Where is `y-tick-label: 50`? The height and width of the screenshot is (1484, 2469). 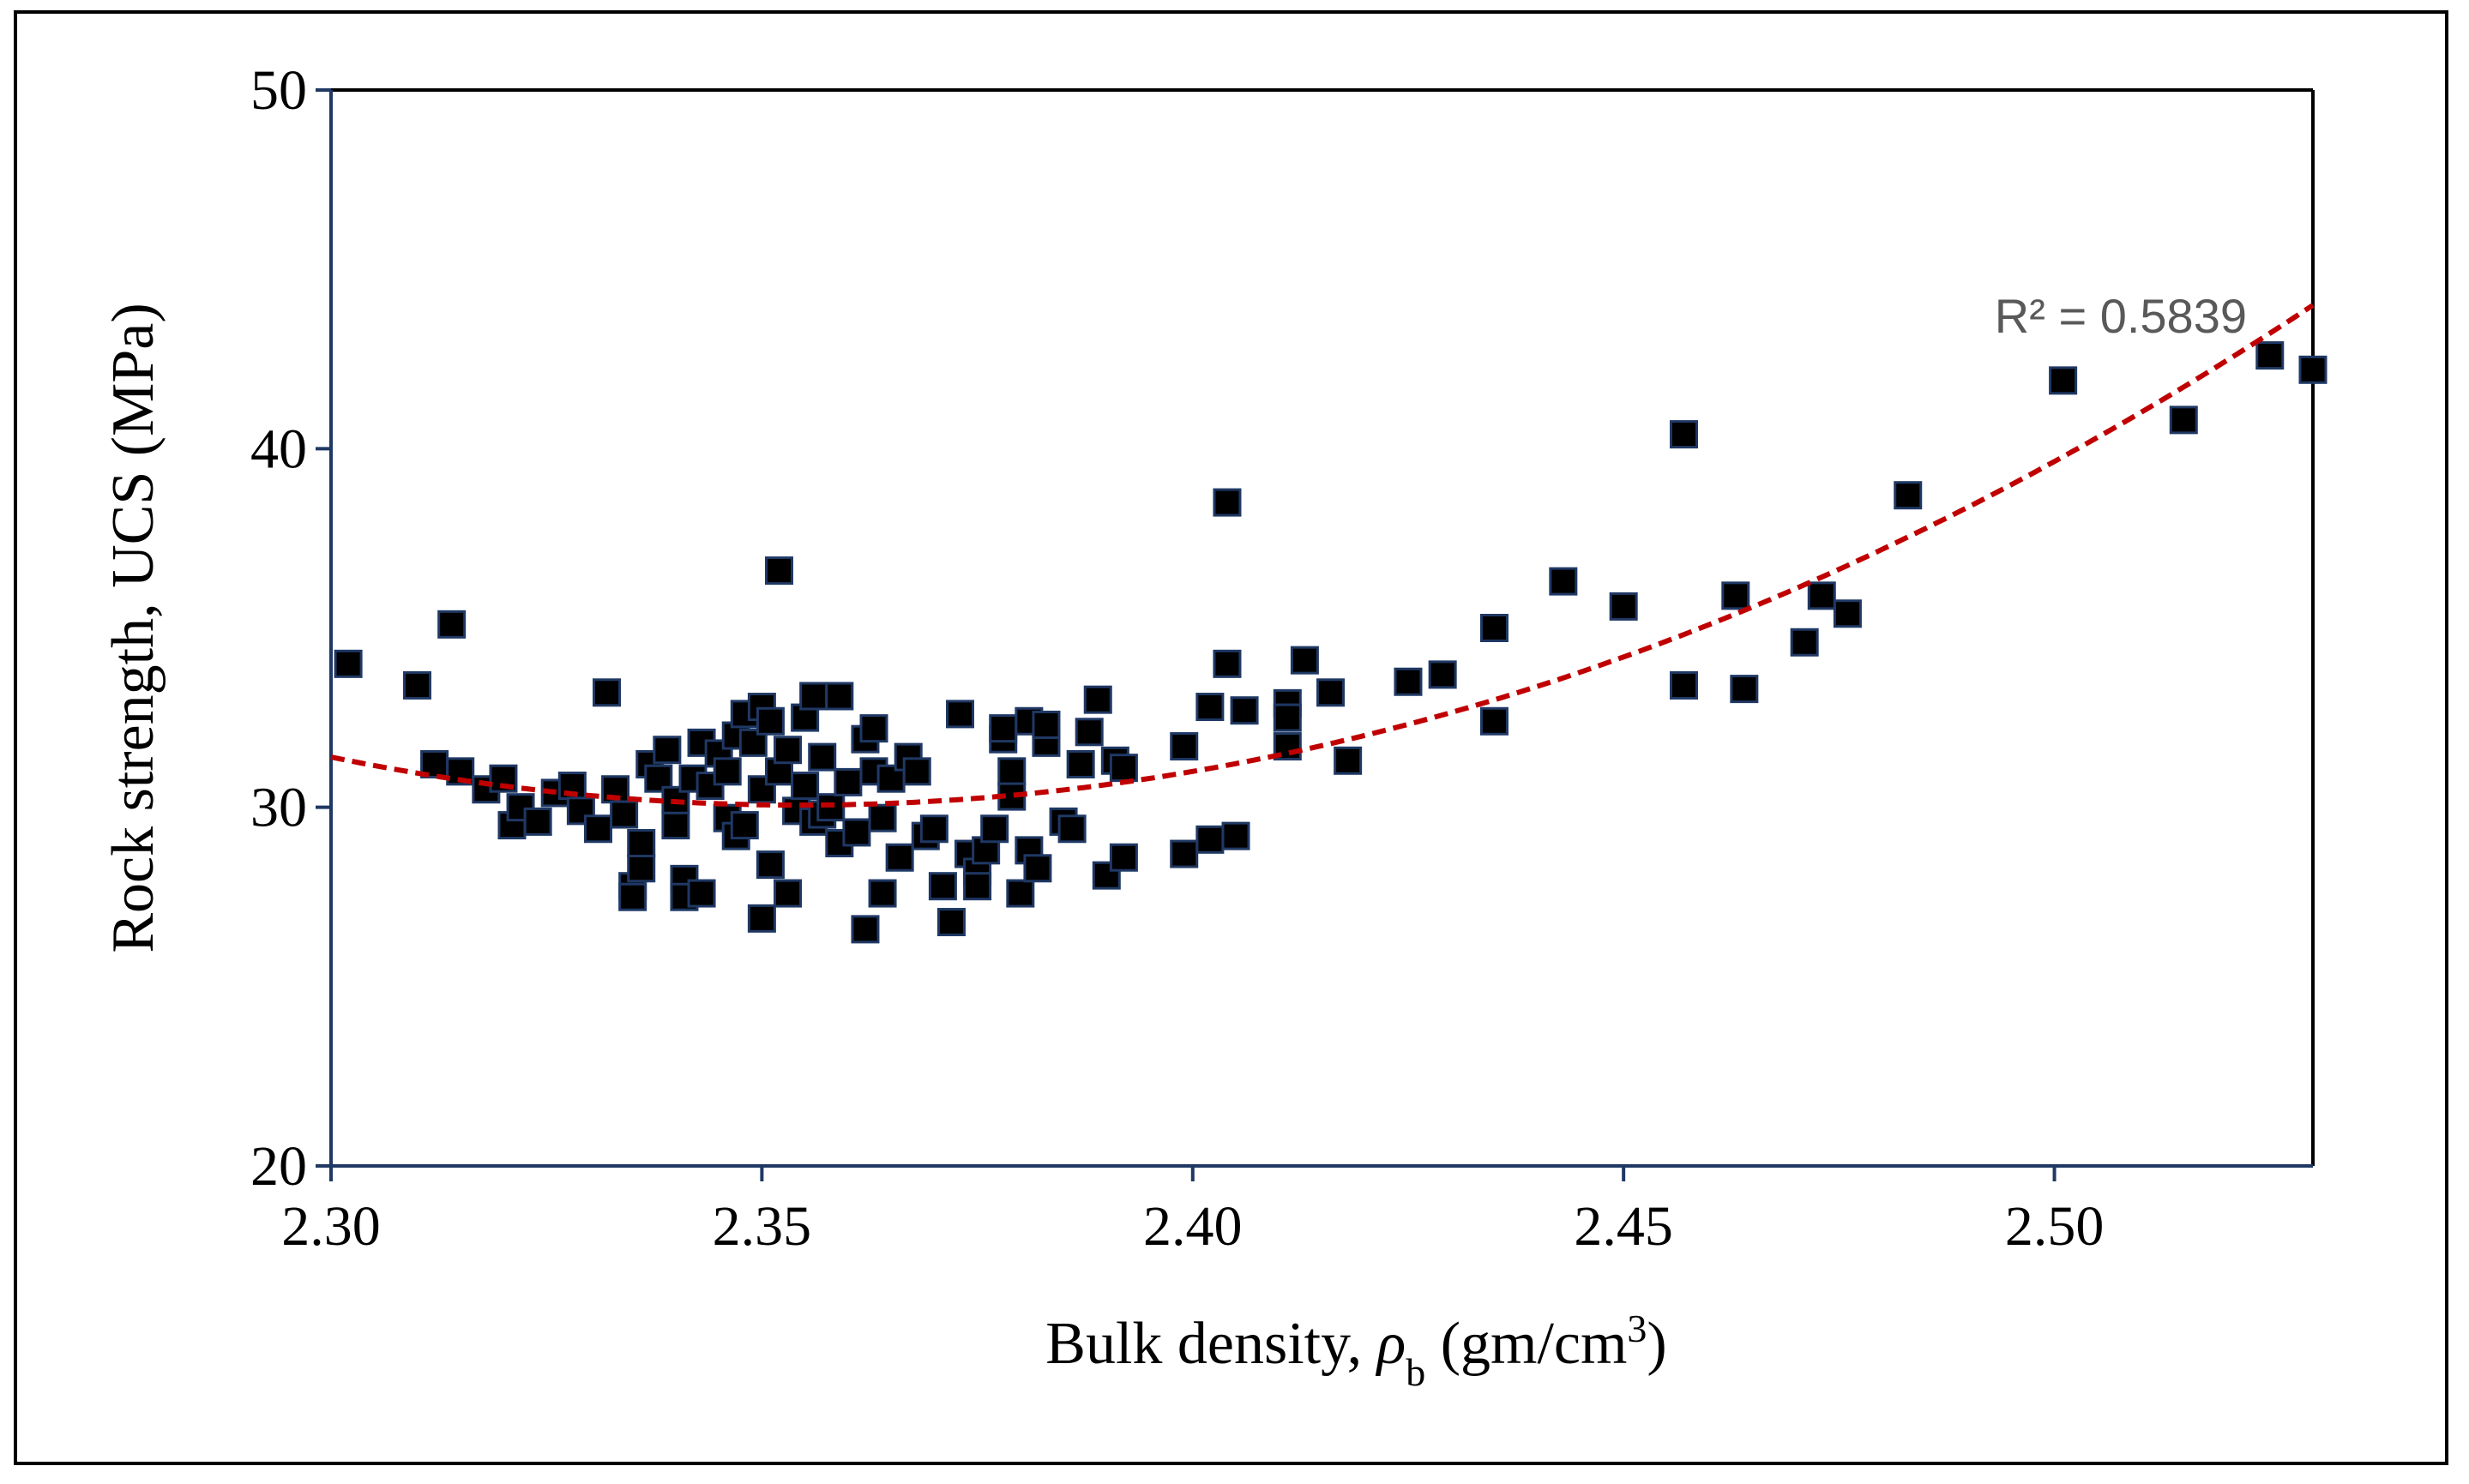 y-tick-label: 50 is located at coordinates (278, 90).